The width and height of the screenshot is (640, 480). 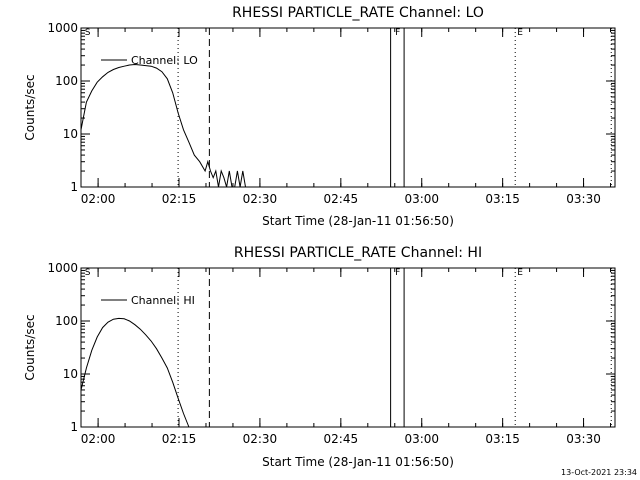 I want to click on footer-timestamp: 13-Oct-2021 23:34, so click(x=599, y=472).